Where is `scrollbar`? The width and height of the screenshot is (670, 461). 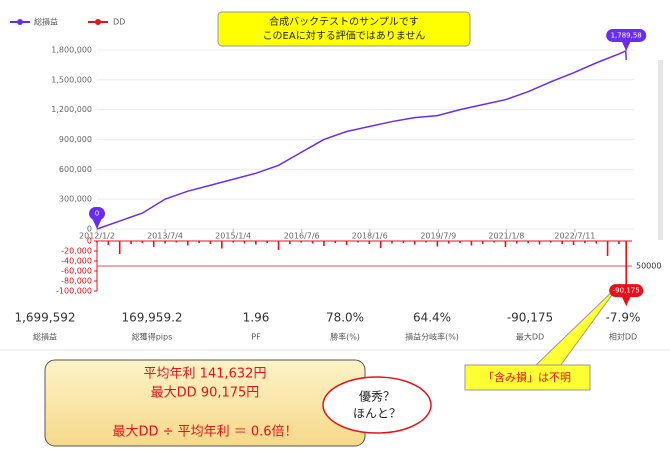 scrollbar is located at coordinates (660, 150).